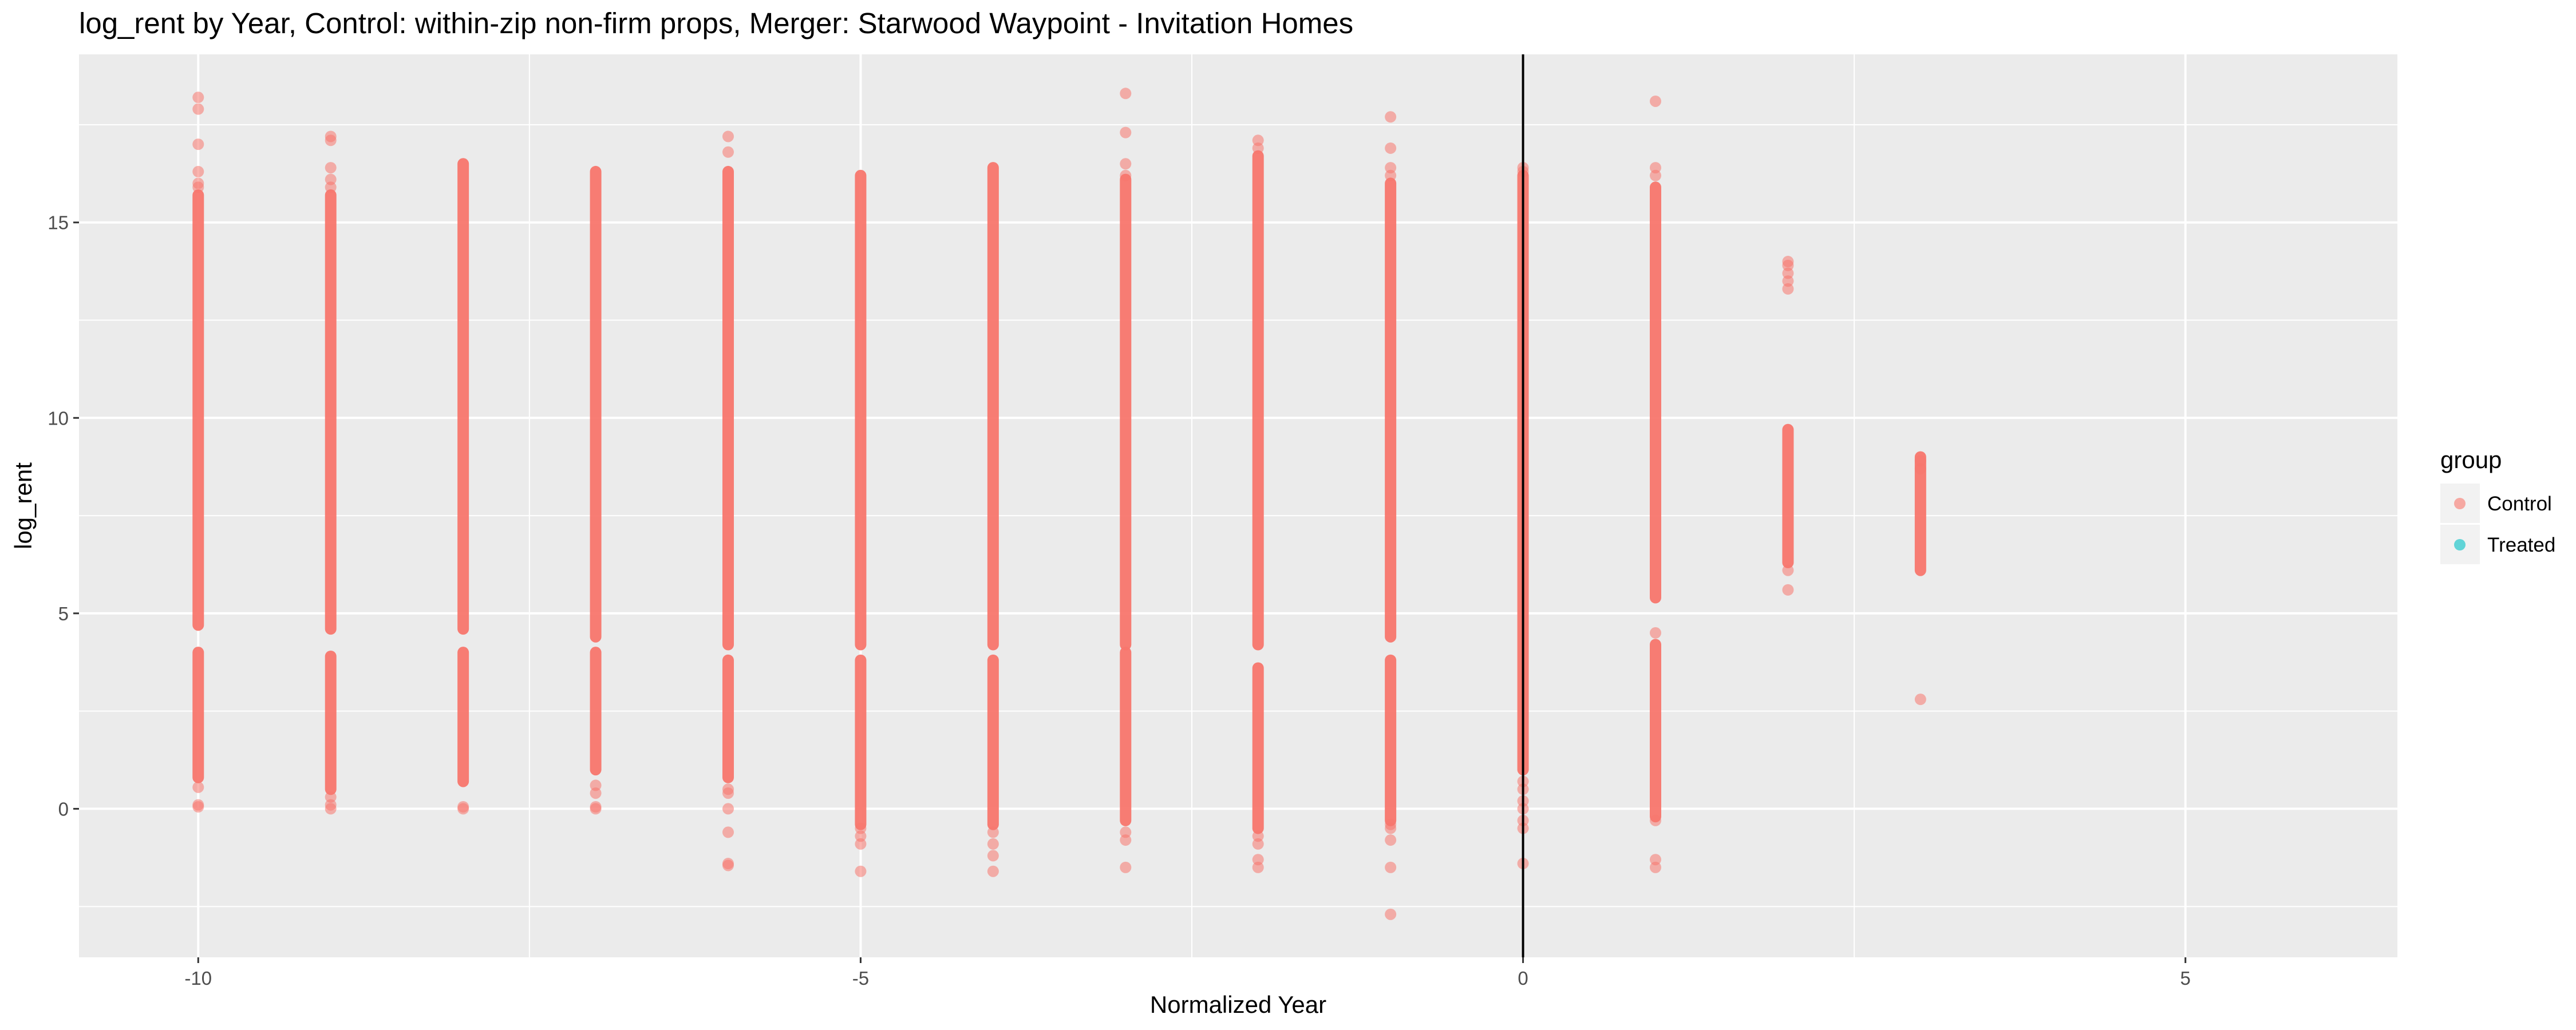  Describe the element at coordinates (58, 222) in the screenshot. I see `y-tick-label: 15` at that location.